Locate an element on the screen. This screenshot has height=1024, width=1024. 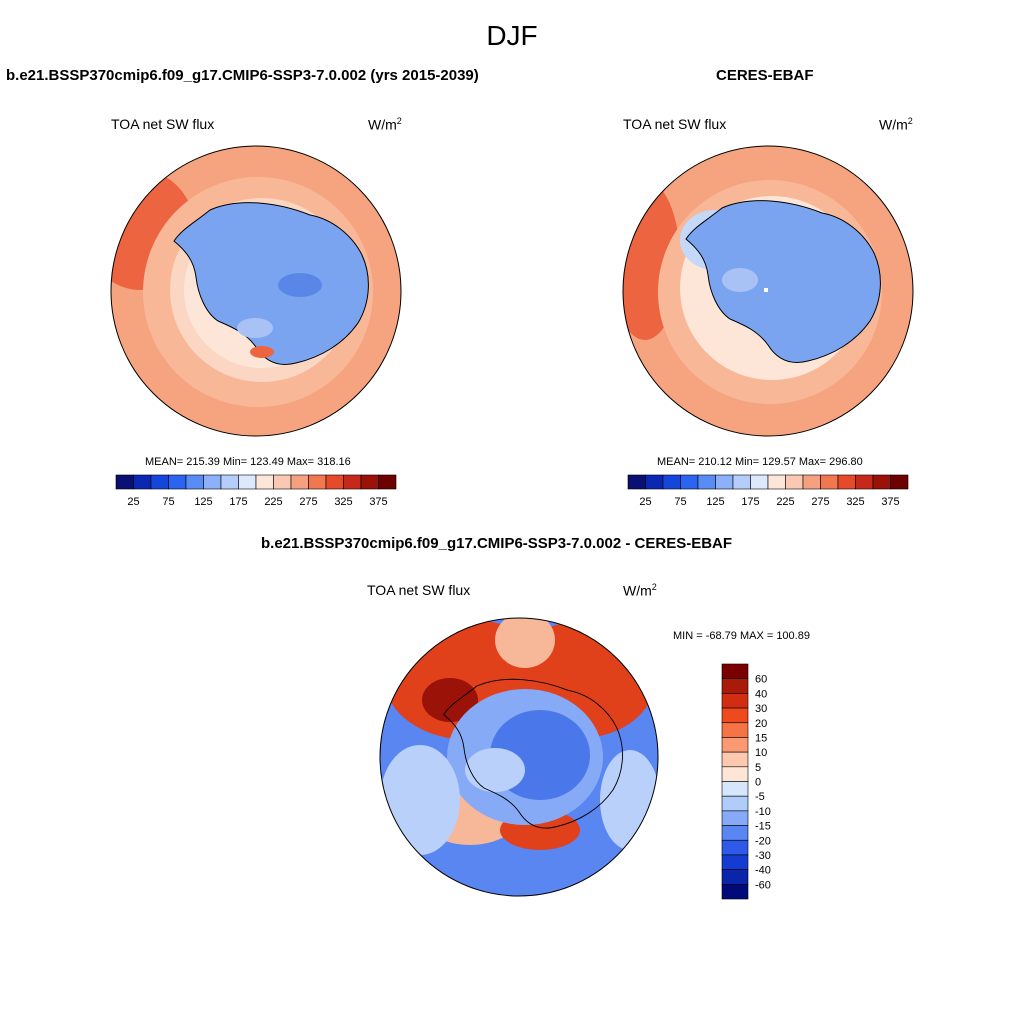
obs-colorbar-tick-label: 25 is located at coordinates (645, 502).